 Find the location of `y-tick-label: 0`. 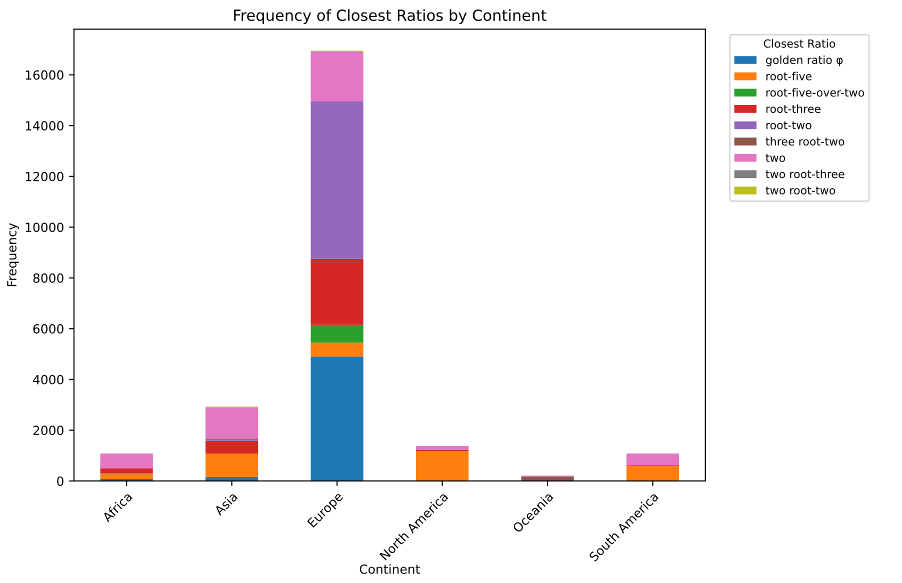

y-tick-label: 0 is located at coordinates (60, 481).